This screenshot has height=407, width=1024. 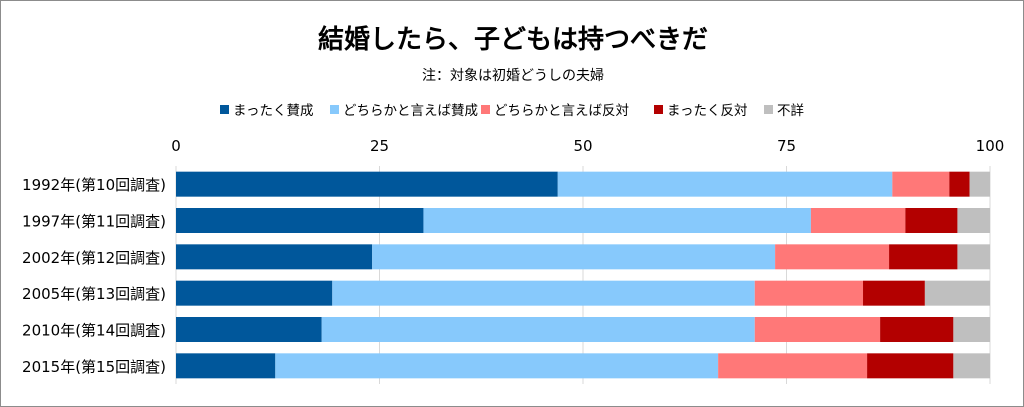 What do you see at coordinates (582, 146) in the screenshot?
I see `x-tick-label: 50` at bounding box center [582, 146].